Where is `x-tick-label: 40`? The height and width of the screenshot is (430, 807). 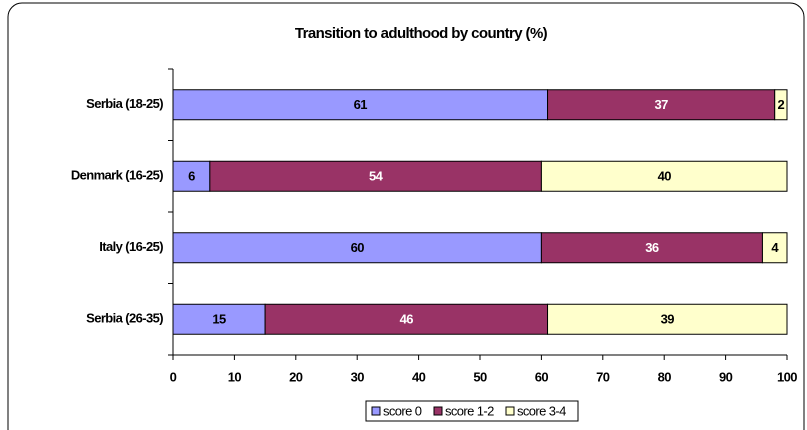
x-tick-label: 40 is located at coordinates (419, 376).